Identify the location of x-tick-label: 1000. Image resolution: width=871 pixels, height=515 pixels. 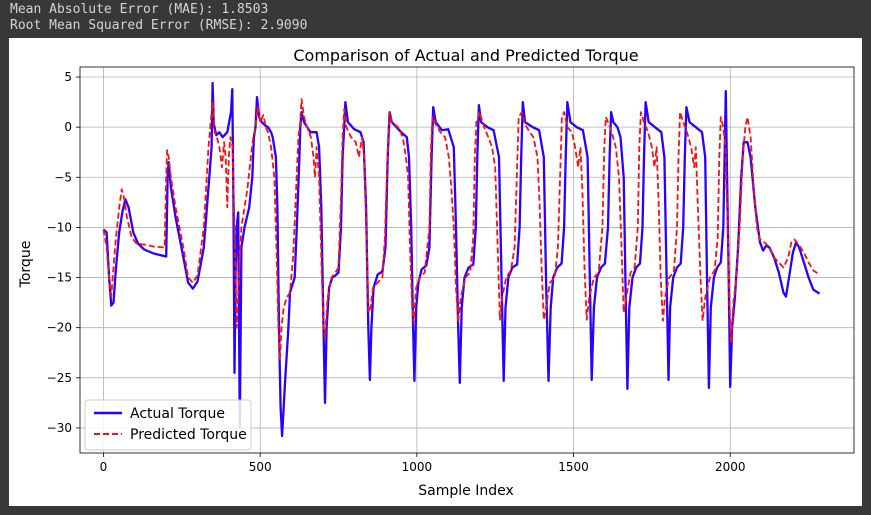
(417, 467).